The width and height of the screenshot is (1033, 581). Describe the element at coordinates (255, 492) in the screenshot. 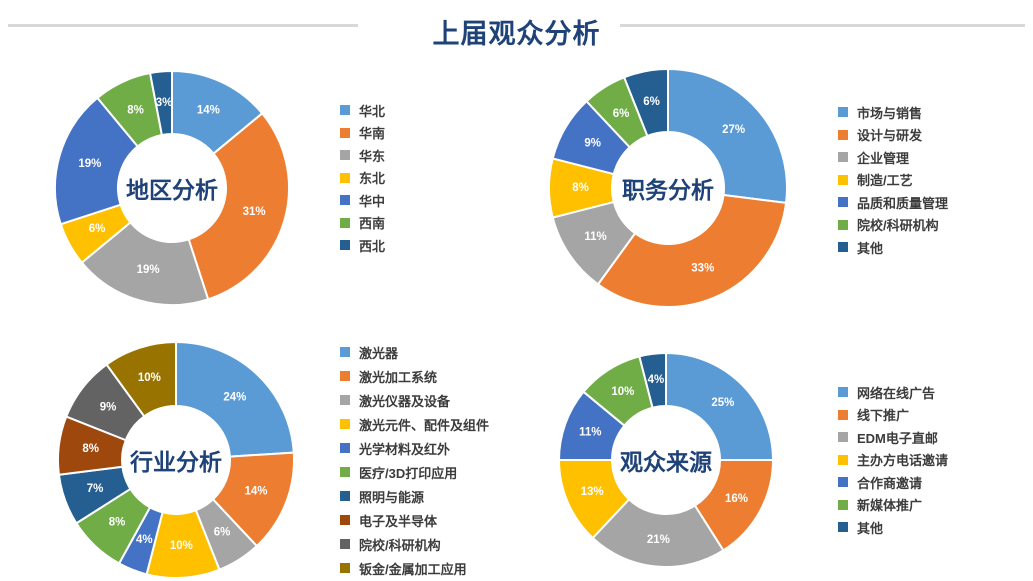

I see `slice-percent-label: 14%` at that location.